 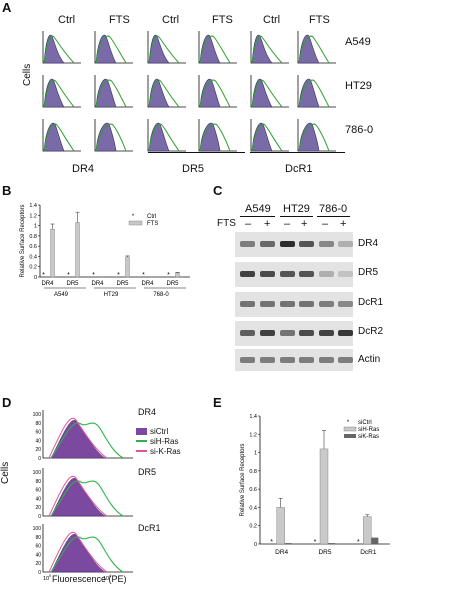 What do you see at coordinates (111, 295) in the screenshot?
I see `group-label: HT29` at bounding box center [111, 295].